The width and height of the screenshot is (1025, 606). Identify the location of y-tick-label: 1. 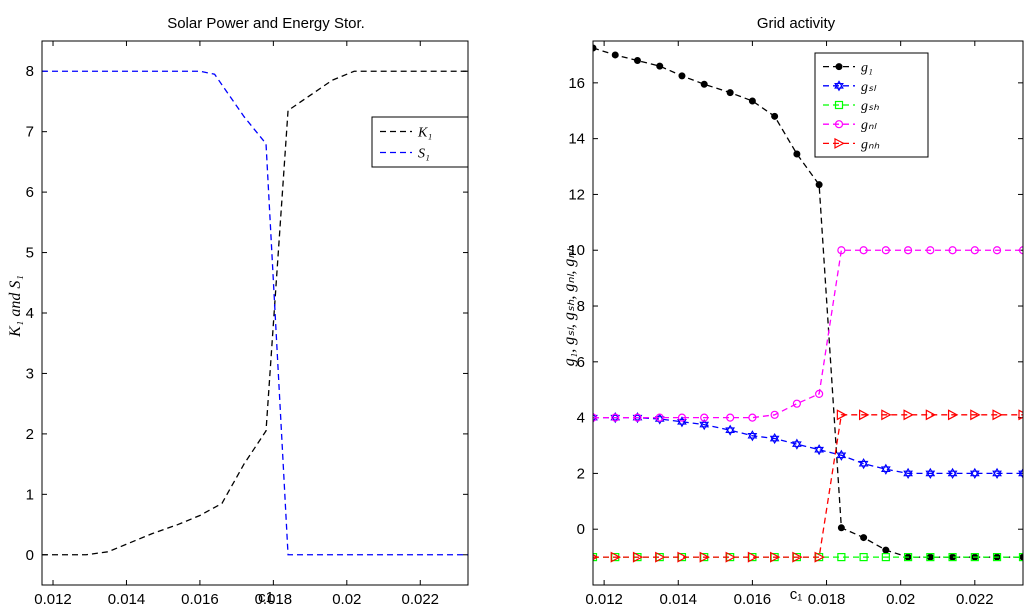
(30, 494).